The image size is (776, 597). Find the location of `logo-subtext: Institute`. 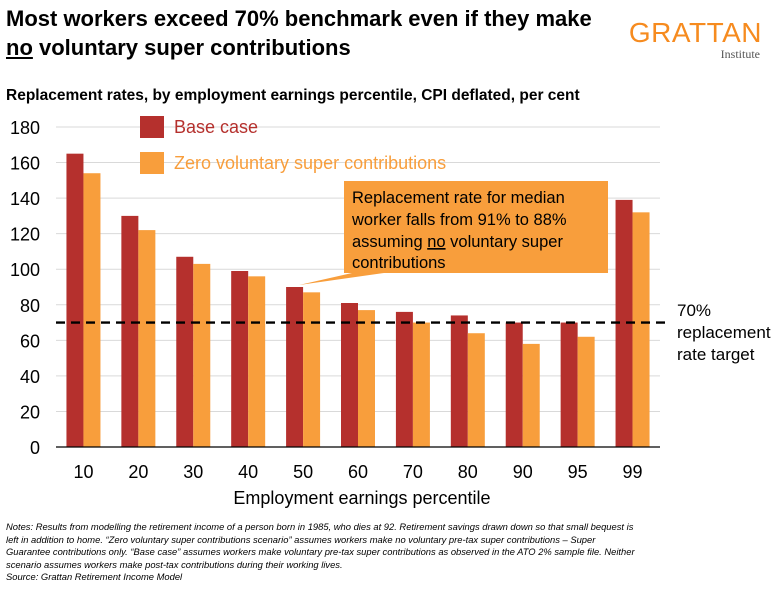

logo-subtext: Institute is located at coordinates (740, 54).